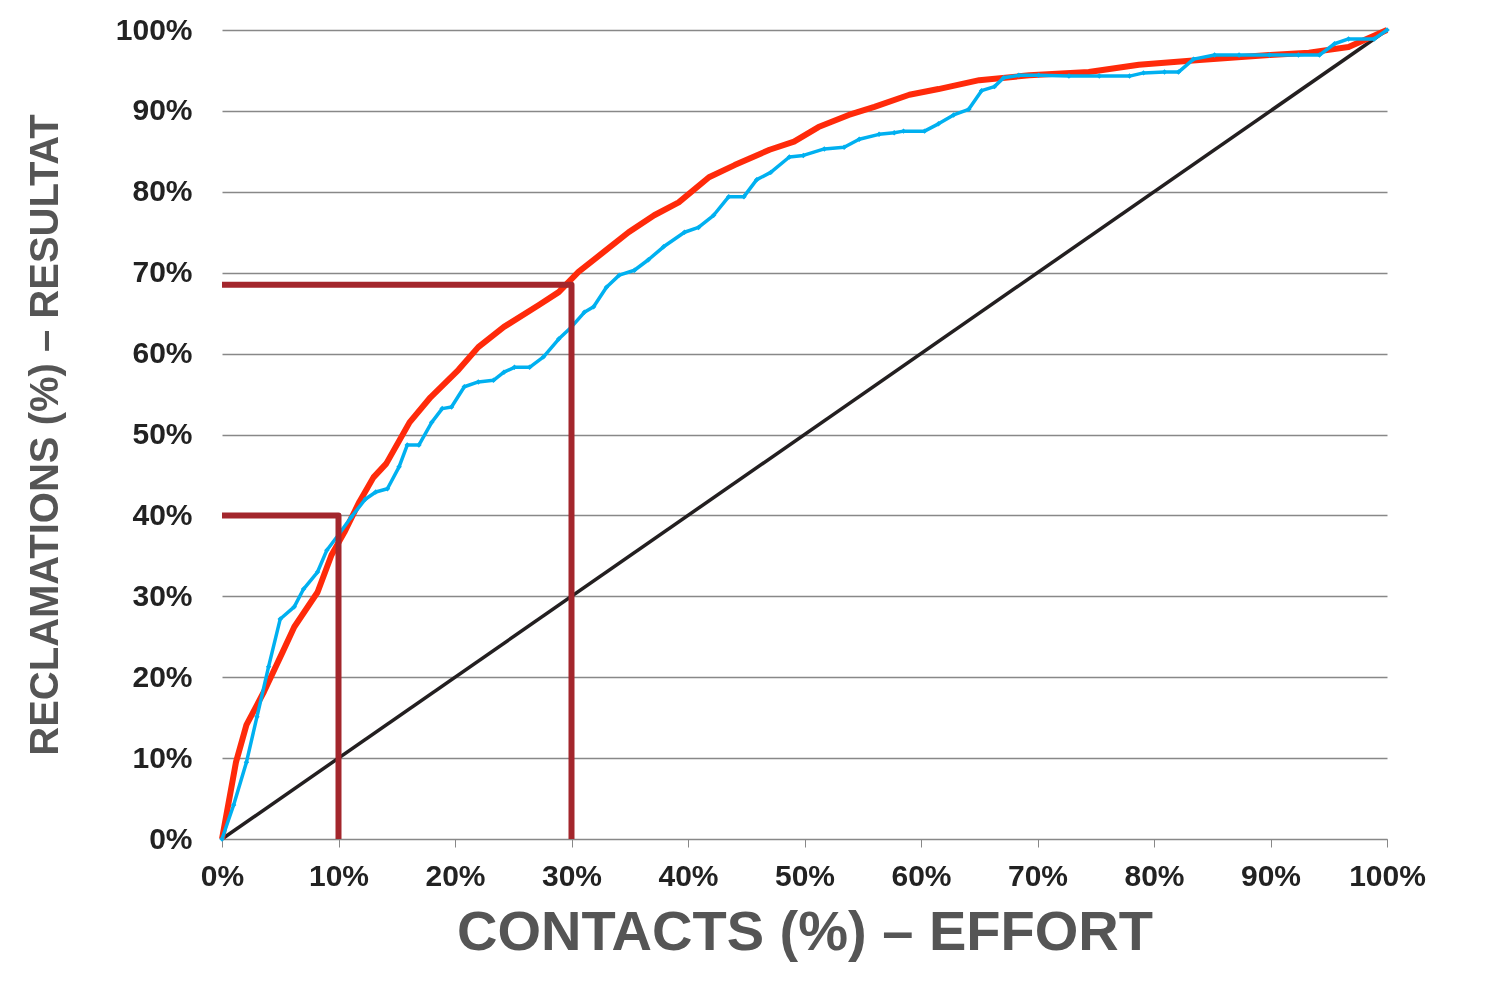 Image resolution: width=1499 pixels, height=1003 pixels. Describe the element at coordinates (162, 433) in the screenshot. I see `y-tick-label: 50%` at that location.